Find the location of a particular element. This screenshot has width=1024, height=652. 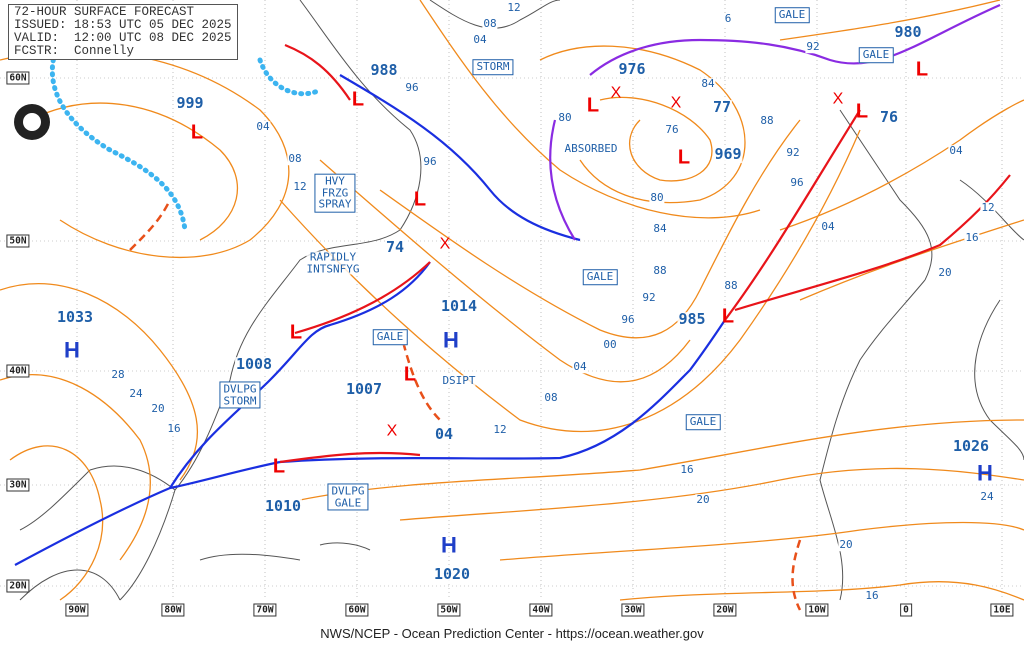

issued-time: ISSUED: 18:53 UTC 05 DEC 2025 is located at coordinates (123, 25).